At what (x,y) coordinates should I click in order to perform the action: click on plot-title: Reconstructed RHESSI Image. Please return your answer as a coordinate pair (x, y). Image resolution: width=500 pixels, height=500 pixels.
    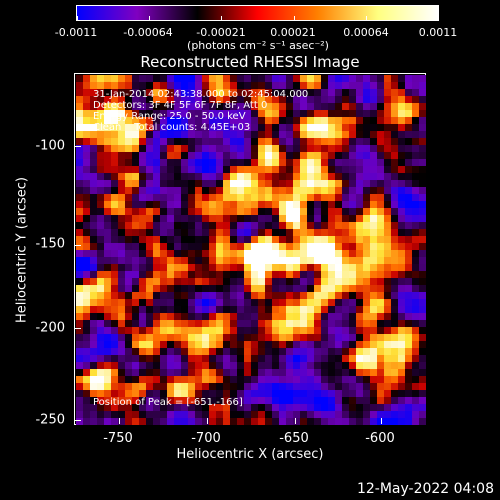
    Looking at the image, I should click on (250, 62).